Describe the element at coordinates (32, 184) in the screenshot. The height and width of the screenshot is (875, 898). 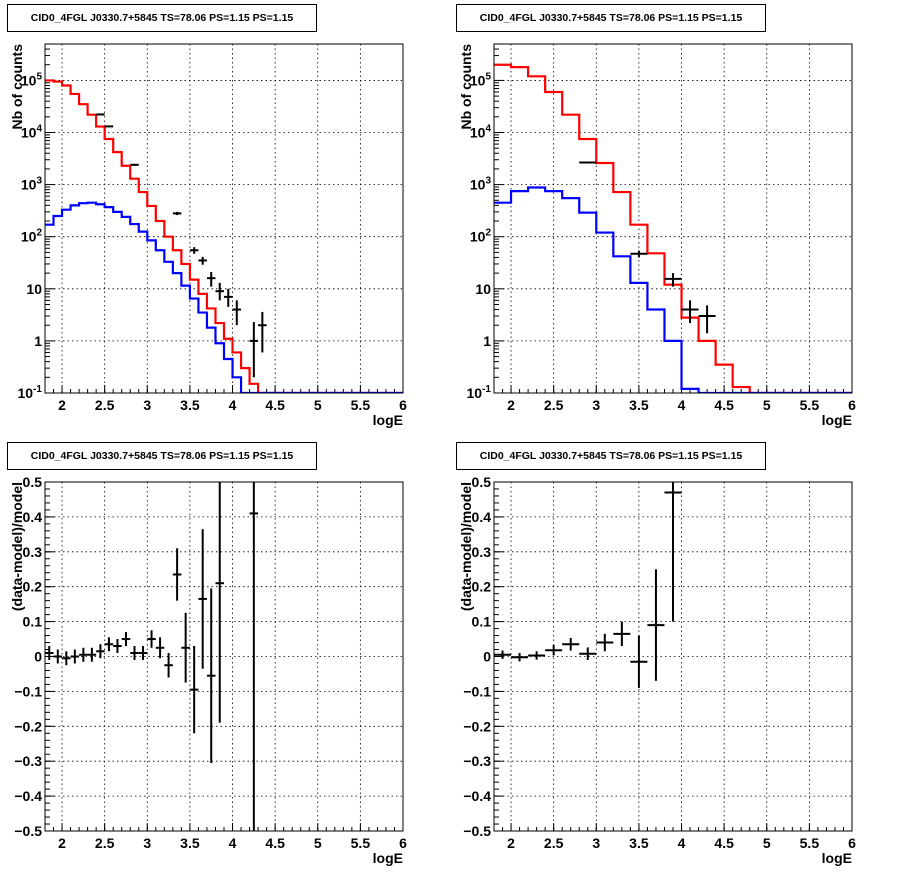
I see `y-tick-label: 10³` at that location.